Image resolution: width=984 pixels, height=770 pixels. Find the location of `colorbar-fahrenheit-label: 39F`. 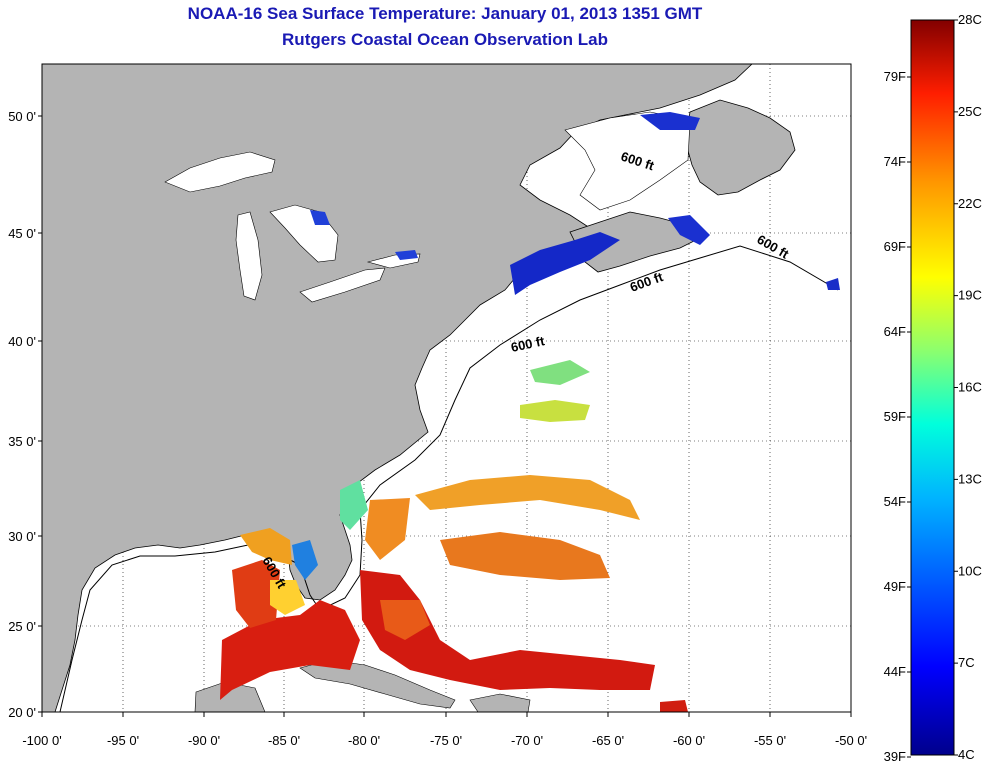

colorbar-fahrenheit-label: 39F is located at coordinates (895, 756).